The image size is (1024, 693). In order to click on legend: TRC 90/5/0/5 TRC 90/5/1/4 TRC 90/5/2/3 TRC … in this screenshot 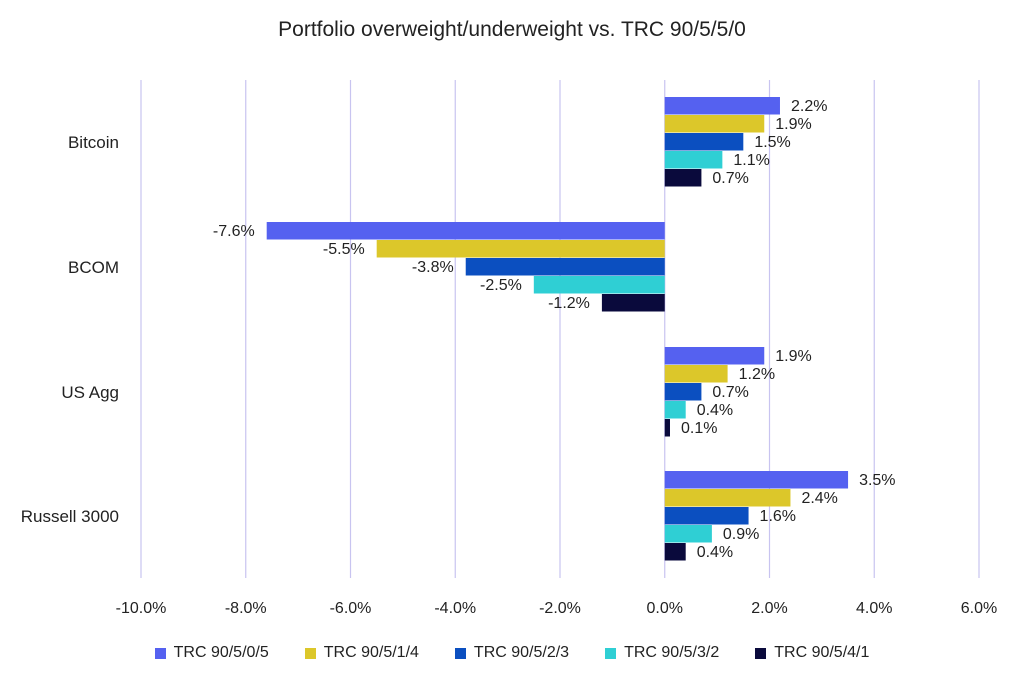, I will do `click(512, 653)`.